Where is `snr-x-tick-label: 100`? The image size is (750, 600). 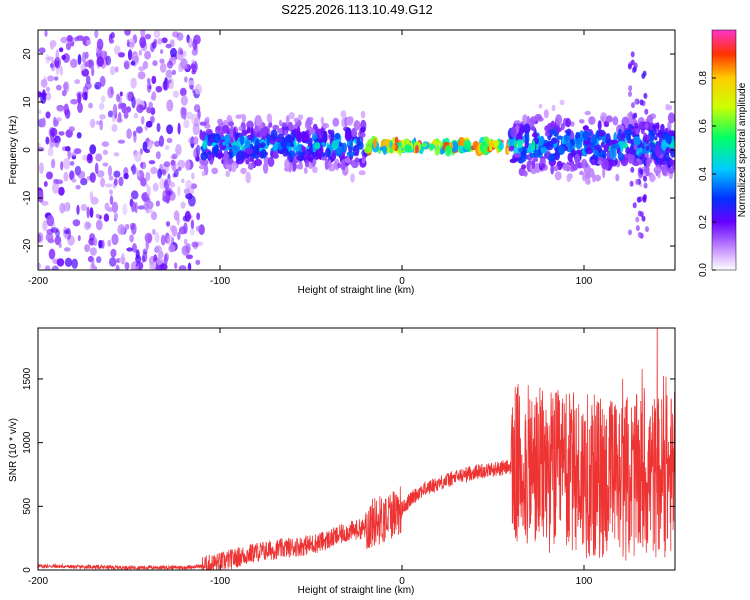 snr-x-tick-label: 100 is located at coordinates (584, 581).